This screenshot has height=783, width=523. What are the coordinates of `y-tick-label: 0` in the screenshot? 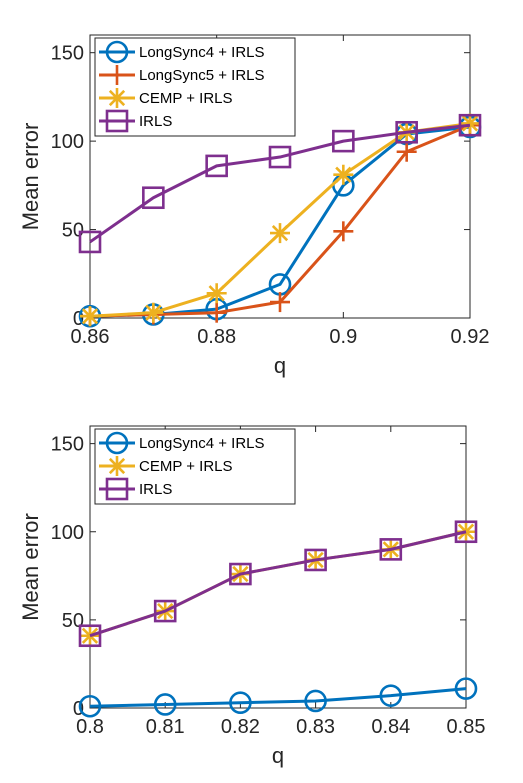 It's located at (78, 319).